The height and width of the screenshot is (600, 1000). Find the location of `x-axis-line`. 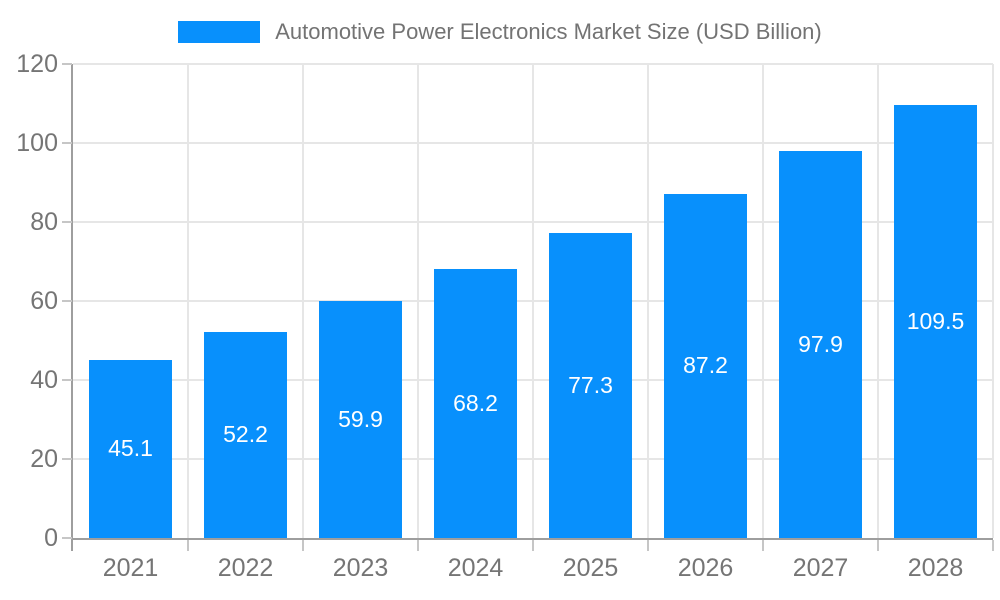

x-axis-line is located at coordinates (532, 539).